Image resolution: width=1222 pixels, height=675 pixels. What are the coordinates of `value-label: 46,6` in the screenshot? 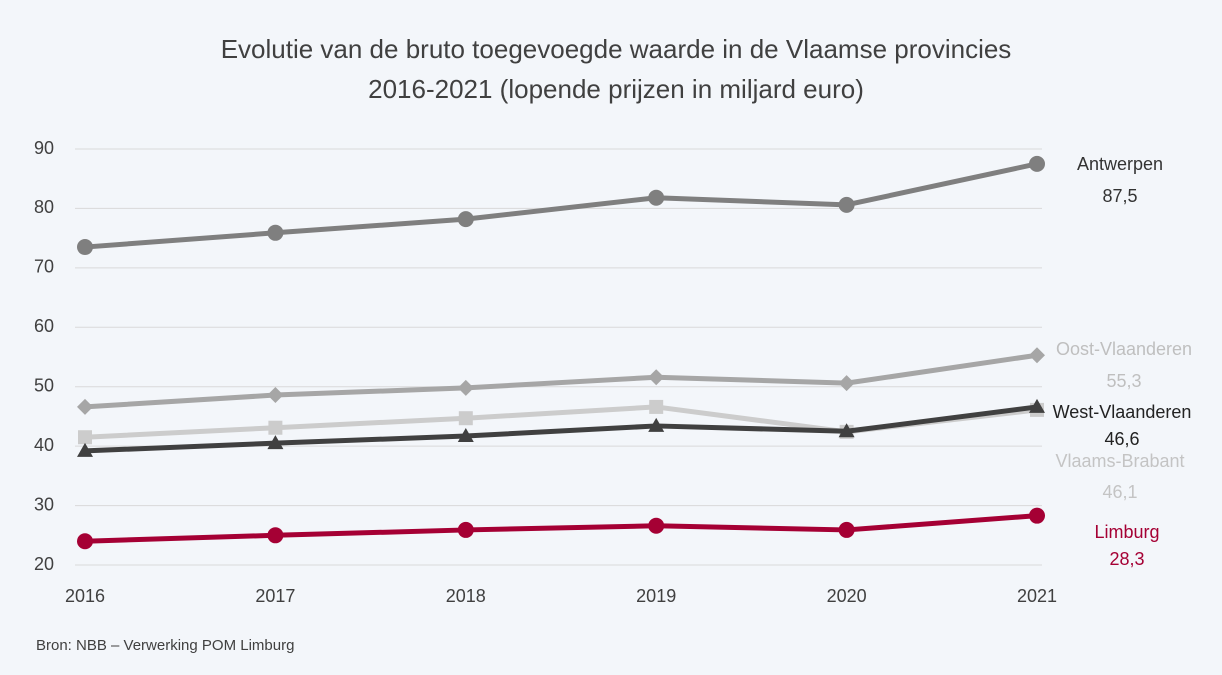 It's located at (1121, 439).